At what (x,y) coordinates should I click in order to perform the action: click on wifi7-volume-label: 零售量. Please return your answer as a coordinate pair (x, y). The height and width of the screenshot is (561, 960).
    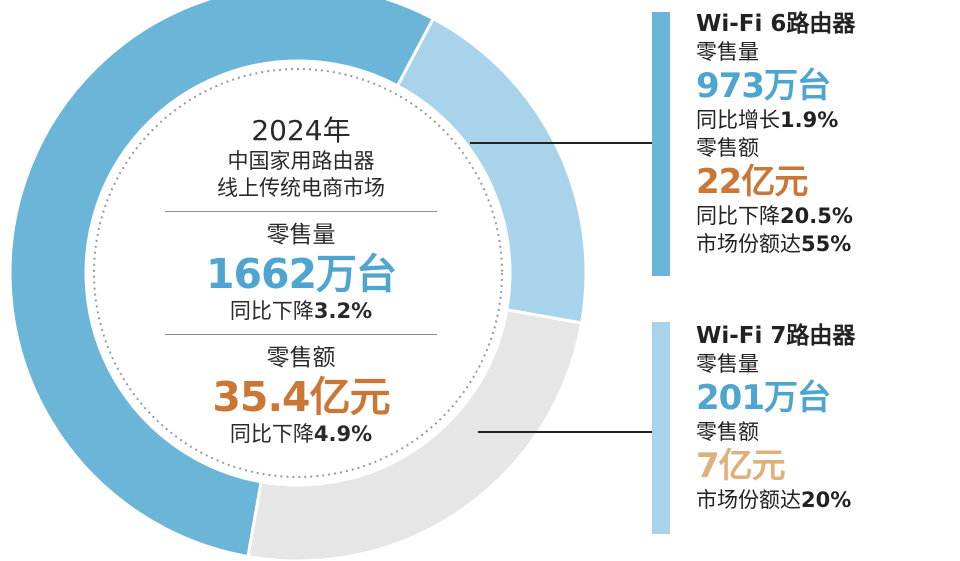
    Looking at the image, I should click on (727, 364).